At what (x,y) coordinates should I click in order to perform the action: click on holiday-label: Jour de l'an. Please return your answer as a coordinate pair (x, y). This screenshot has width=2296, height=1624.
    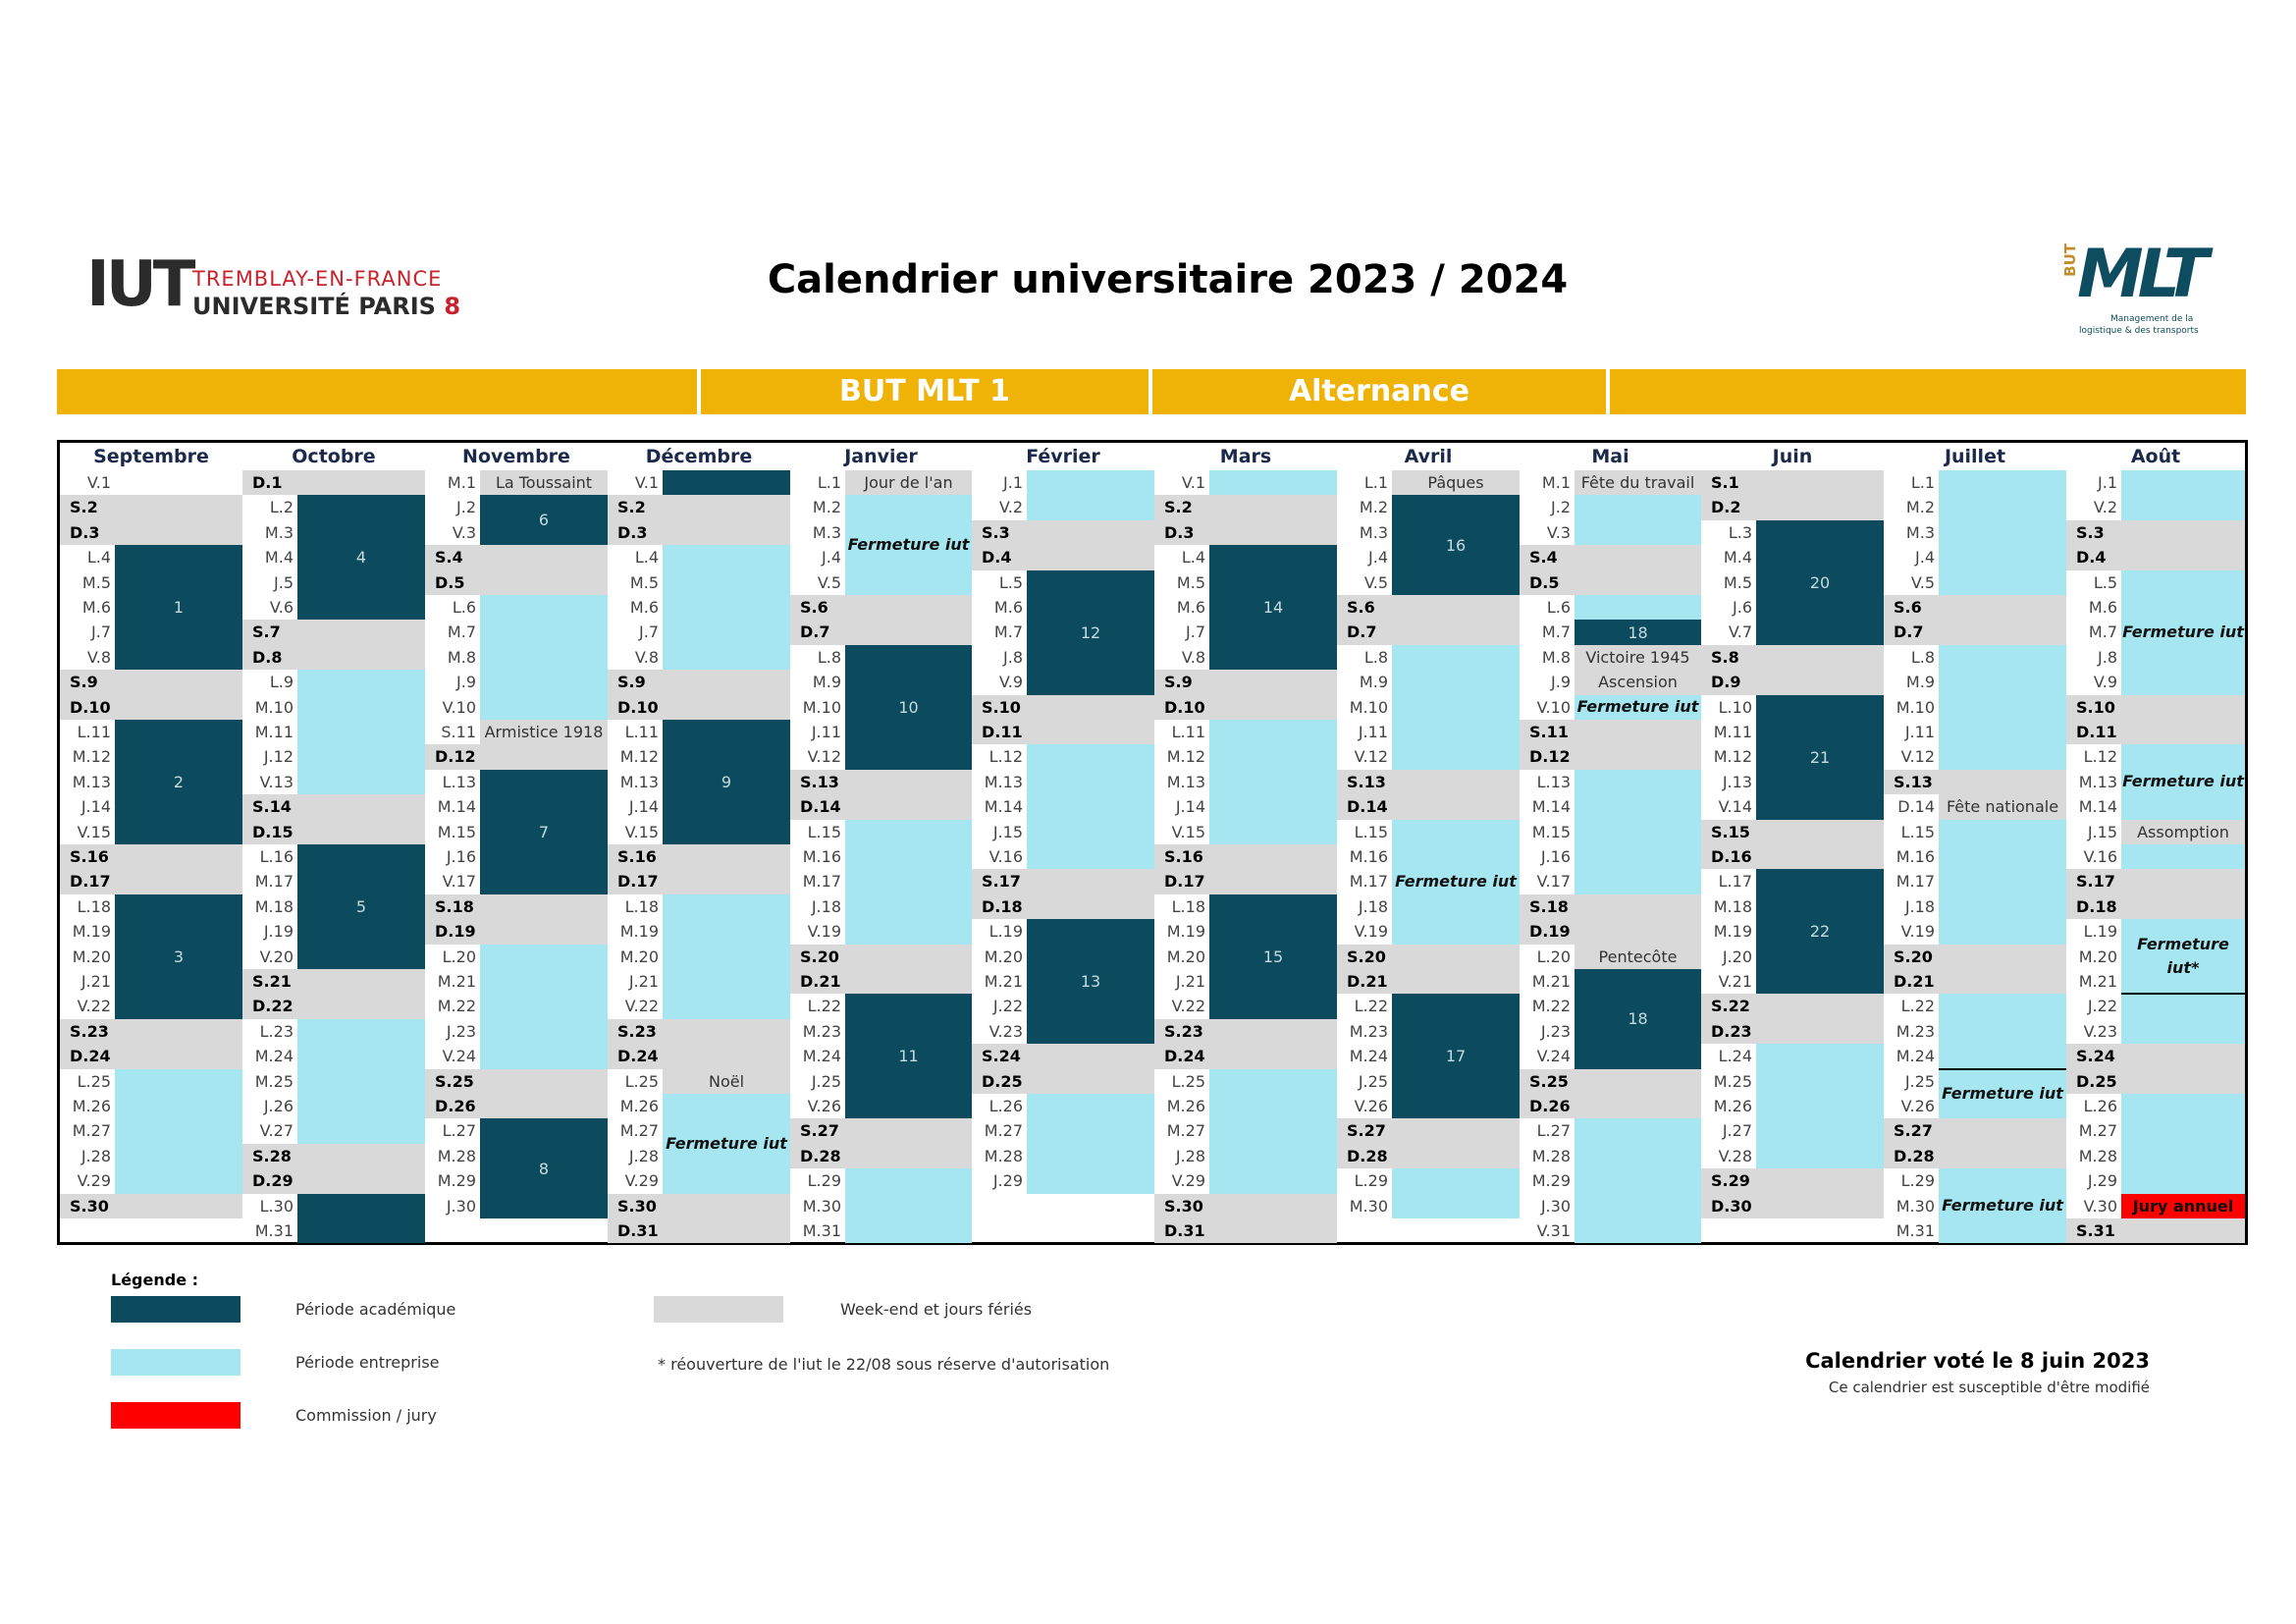
    Looking at the image, I should click on (908, 483).